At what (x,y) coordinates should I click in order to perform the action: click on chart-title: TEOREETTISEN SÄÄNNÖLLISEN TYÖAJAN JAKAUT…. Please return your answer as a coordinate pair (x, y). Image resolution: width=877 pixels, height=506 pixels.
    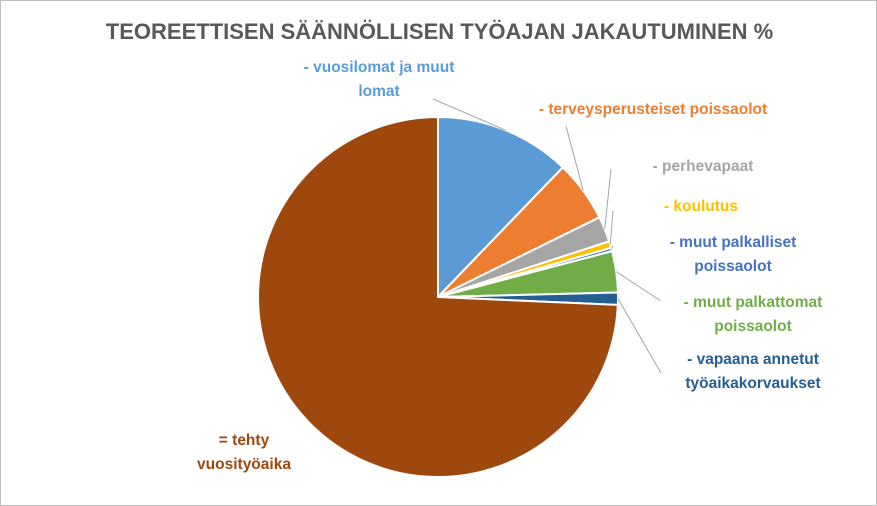
    Looking at the image, I should click on (439, 31).